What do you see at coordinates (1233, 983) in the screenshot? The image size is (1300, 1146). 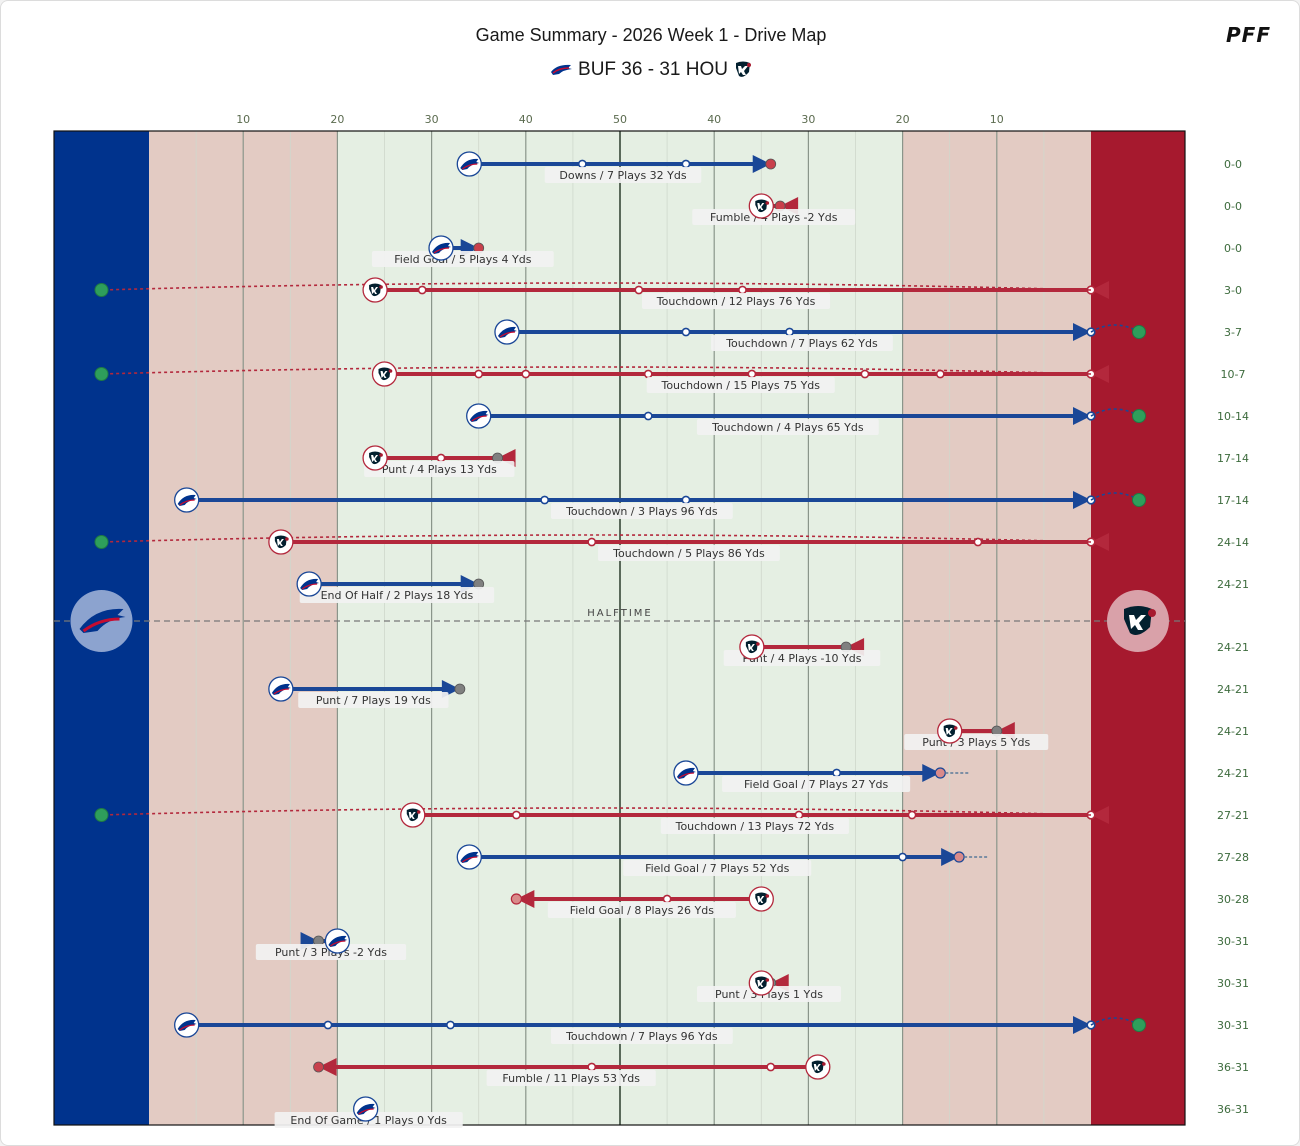 I see `drive-score: 30-31` at bounding box center [1233, 983].